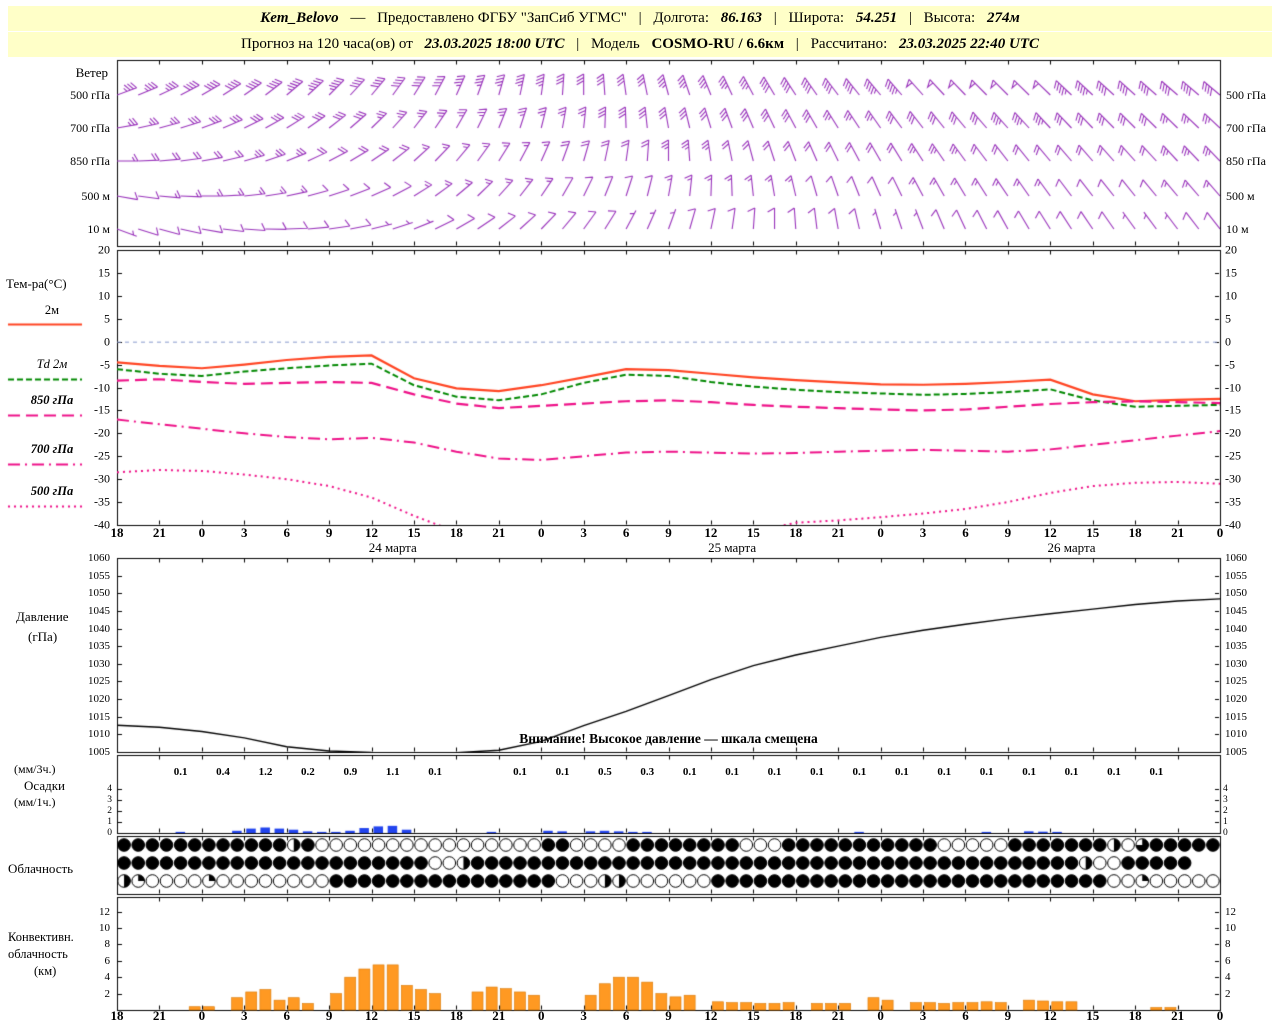 The width and height of the screenshot is (1280, 1024). What do you see at coordinates (1003, 18) in the screenshot?
I see `altitude-value: 274м` at bounding box center [1003, 18].